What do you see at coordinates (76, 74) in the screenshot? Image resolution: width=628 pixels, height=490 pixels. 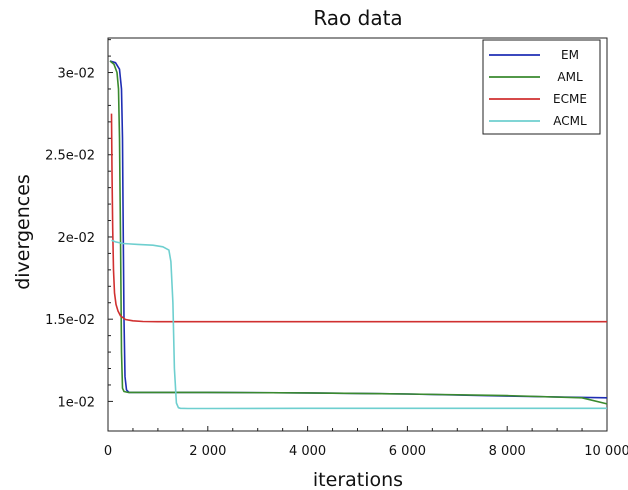 I see `y-tick-label: 3e-02` at bounding box center [76, 74].